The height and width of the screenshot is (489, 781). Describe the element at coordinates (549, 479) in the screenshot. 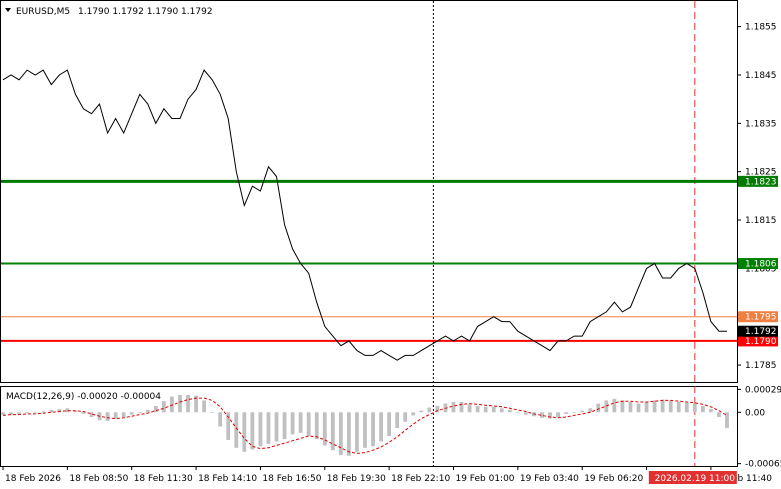

I see `x-tick-label: 19 Feb 03:40` at that location.